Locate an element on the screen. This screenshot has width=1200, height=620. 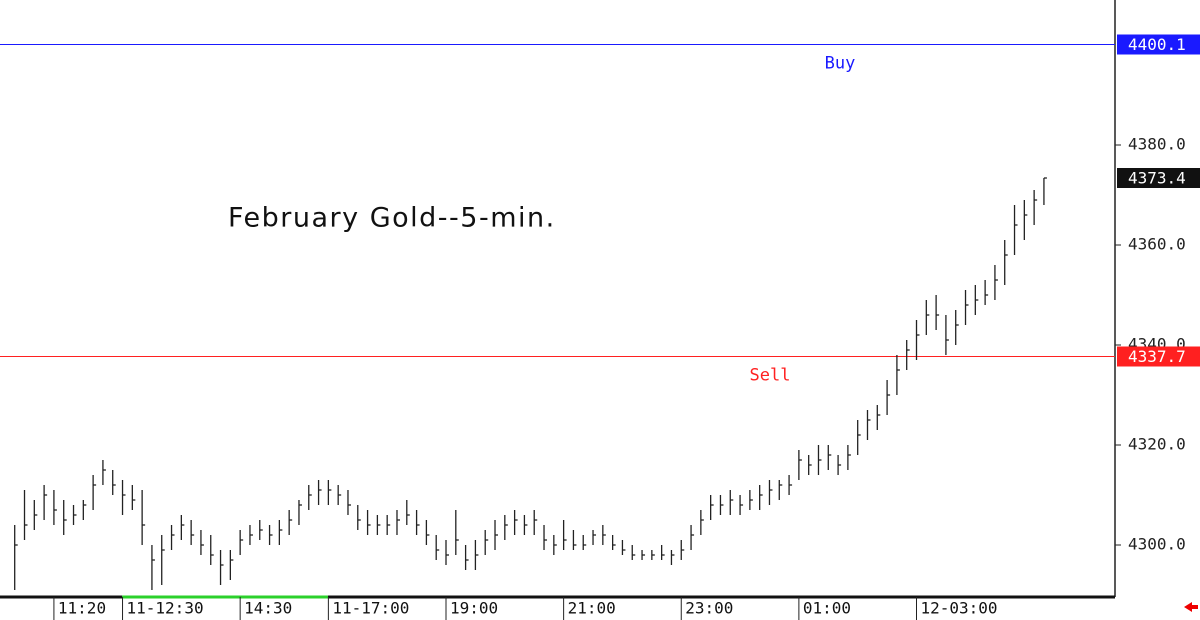
level-value: 4337.7 is located at coordinates (1157, 356).